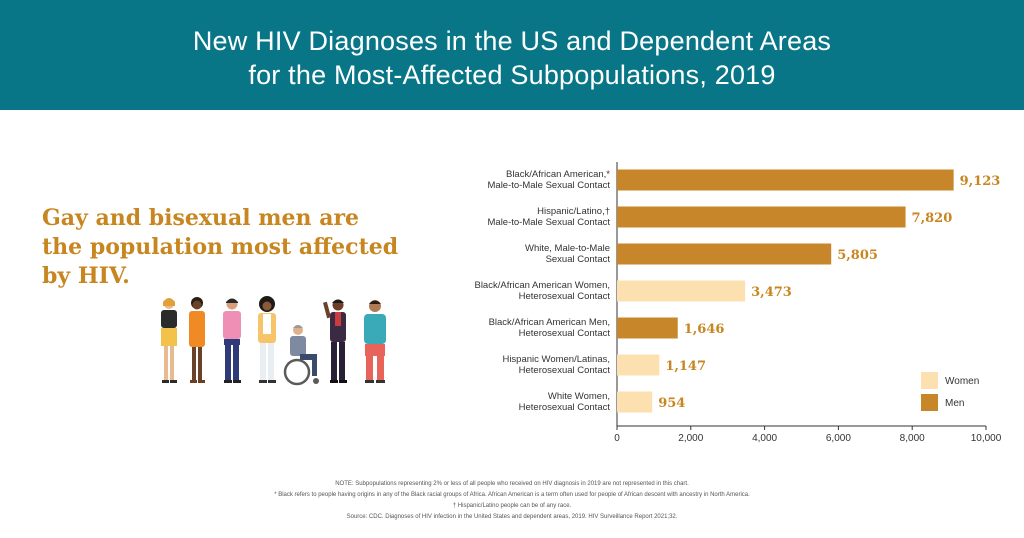  Describe the element at coordinates (556, 359) in the screenshot. I see `category-label: Hispanic Women/Latinas,` at that location.